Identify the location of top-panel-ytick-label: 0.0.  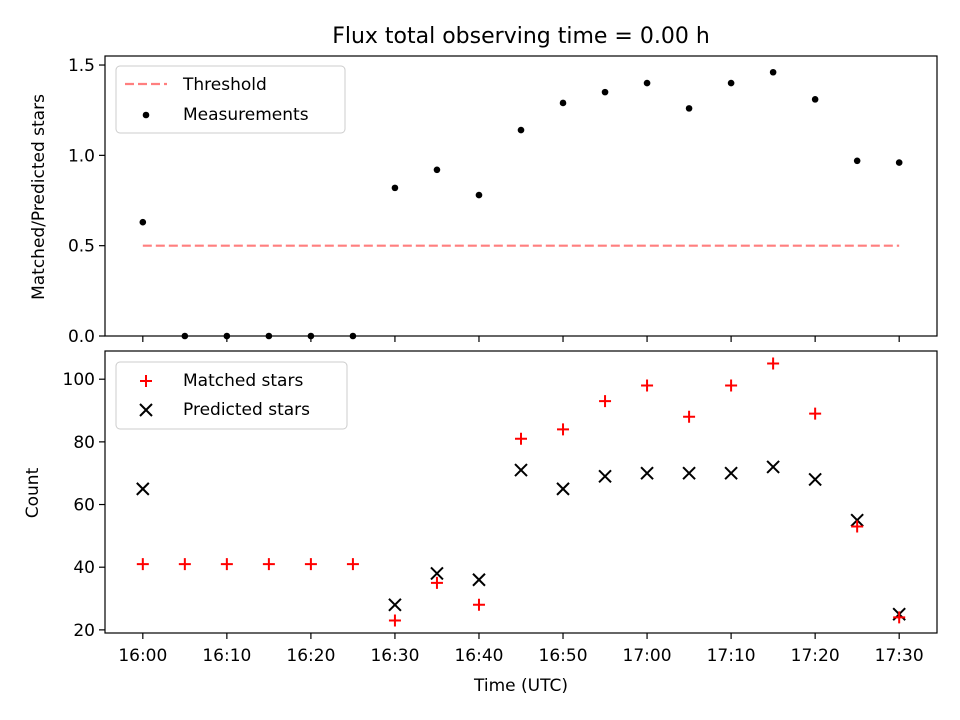
(81, 337).